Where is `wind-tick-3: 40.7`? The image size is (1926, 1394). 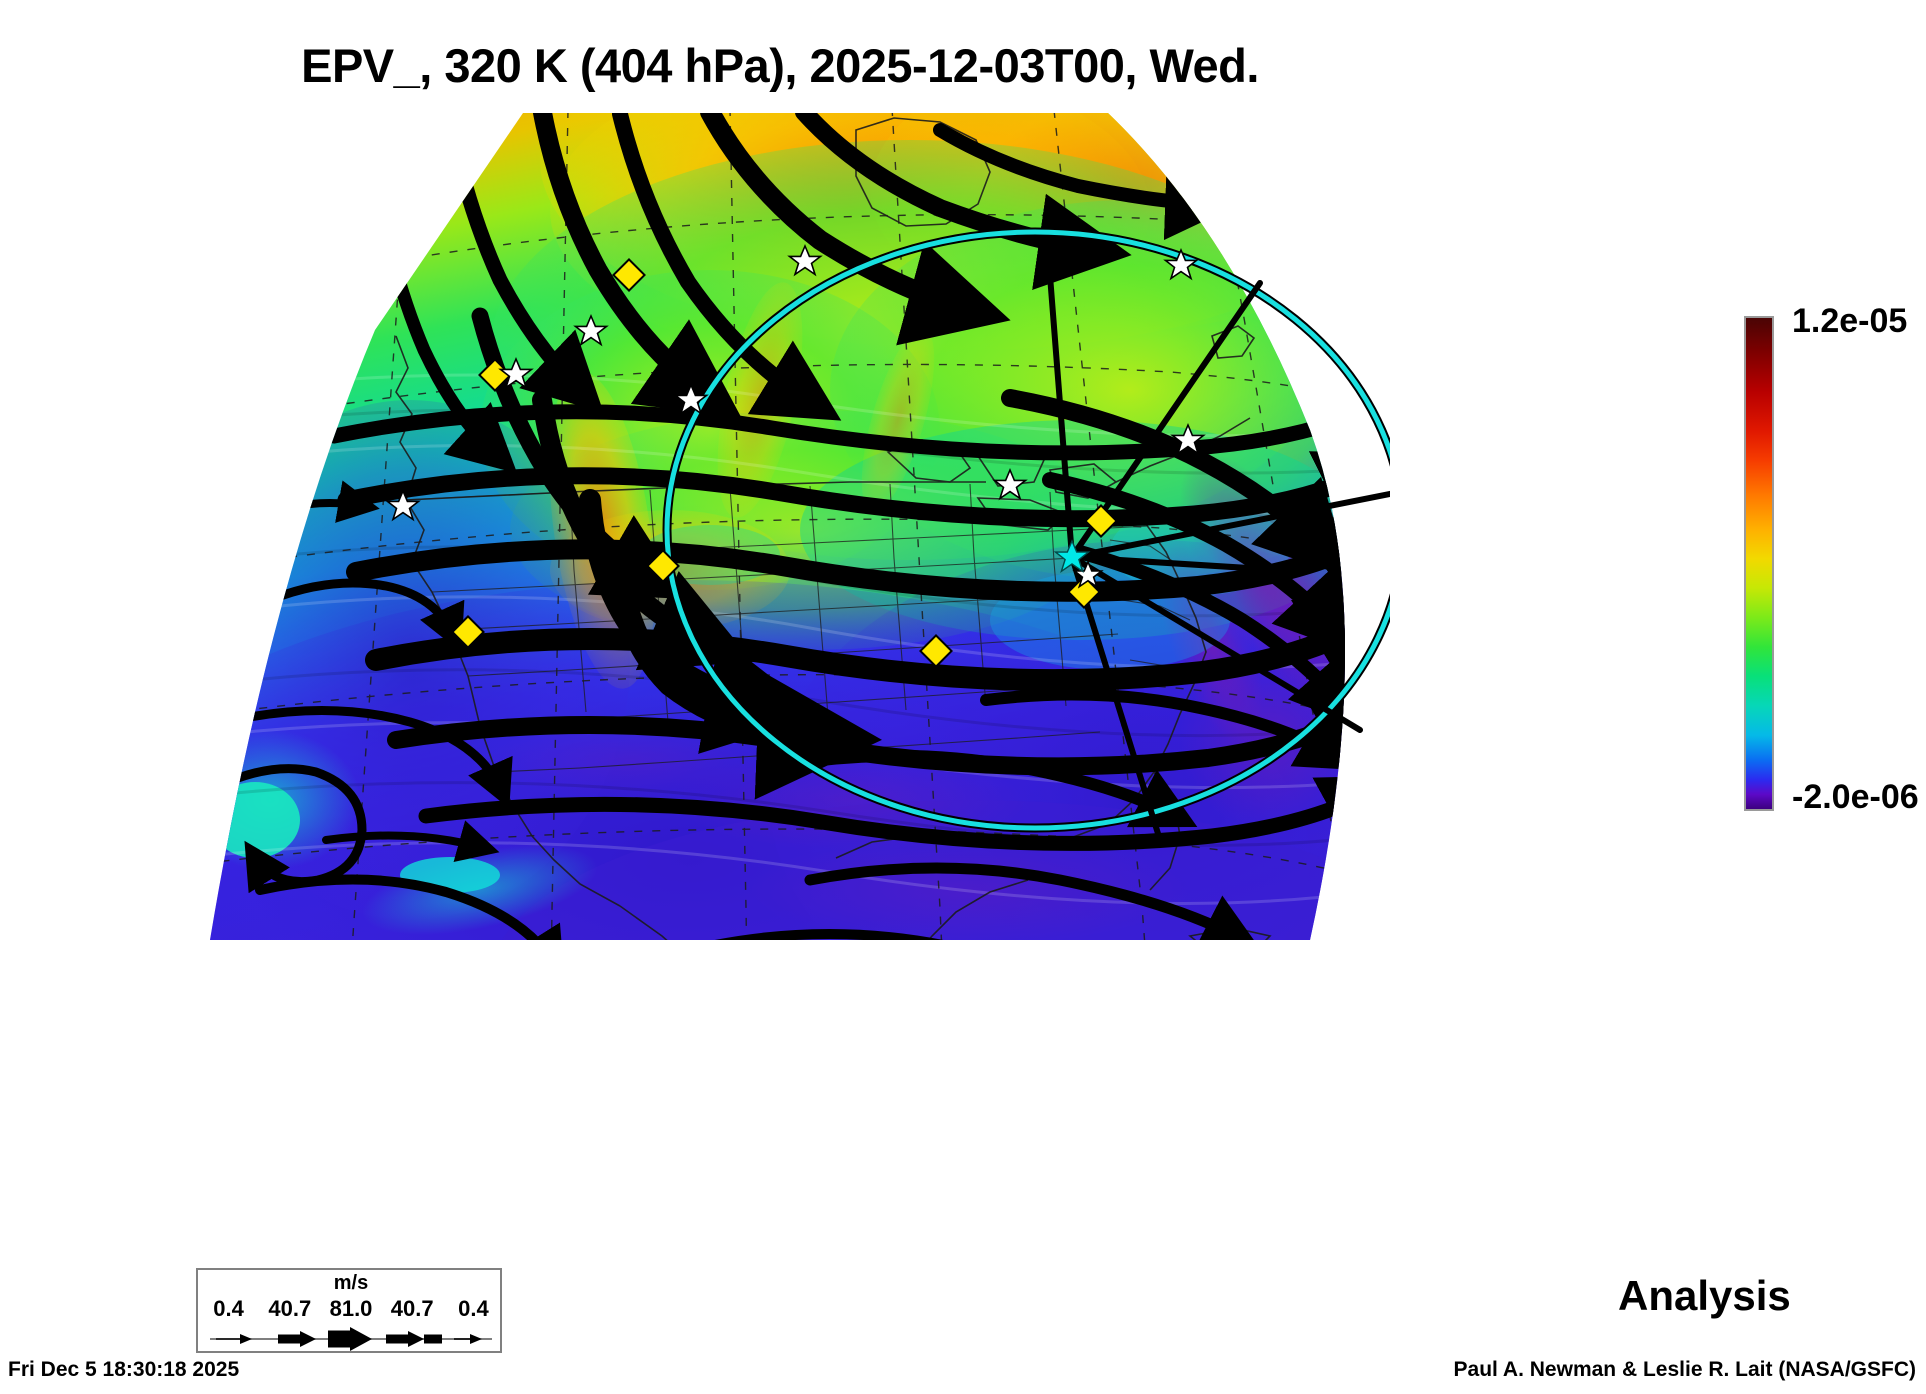
wind-tick-3: 40.7 is located at coordinates (412, 1308).